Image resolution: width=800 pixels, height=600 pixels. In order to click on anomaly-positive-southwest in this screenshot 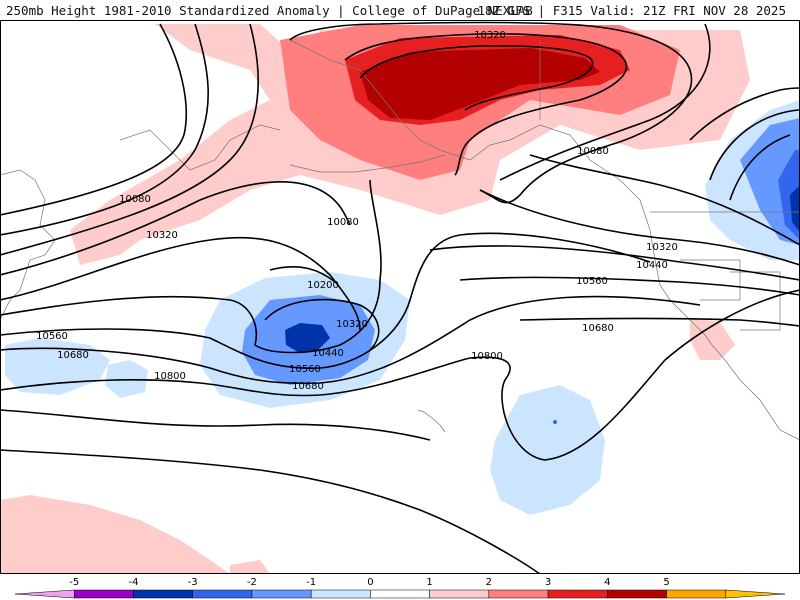, I will do `click(115, 534)`.